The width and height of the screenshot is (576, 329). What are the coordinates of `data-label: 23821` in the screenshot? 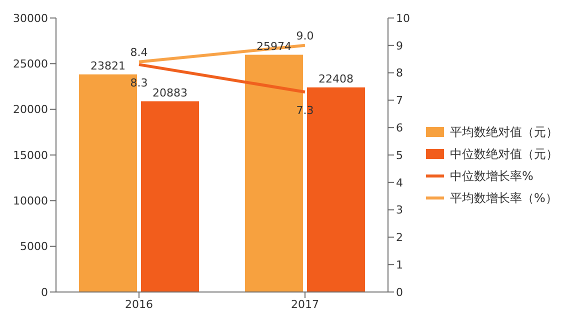 It's located at (108, 65).